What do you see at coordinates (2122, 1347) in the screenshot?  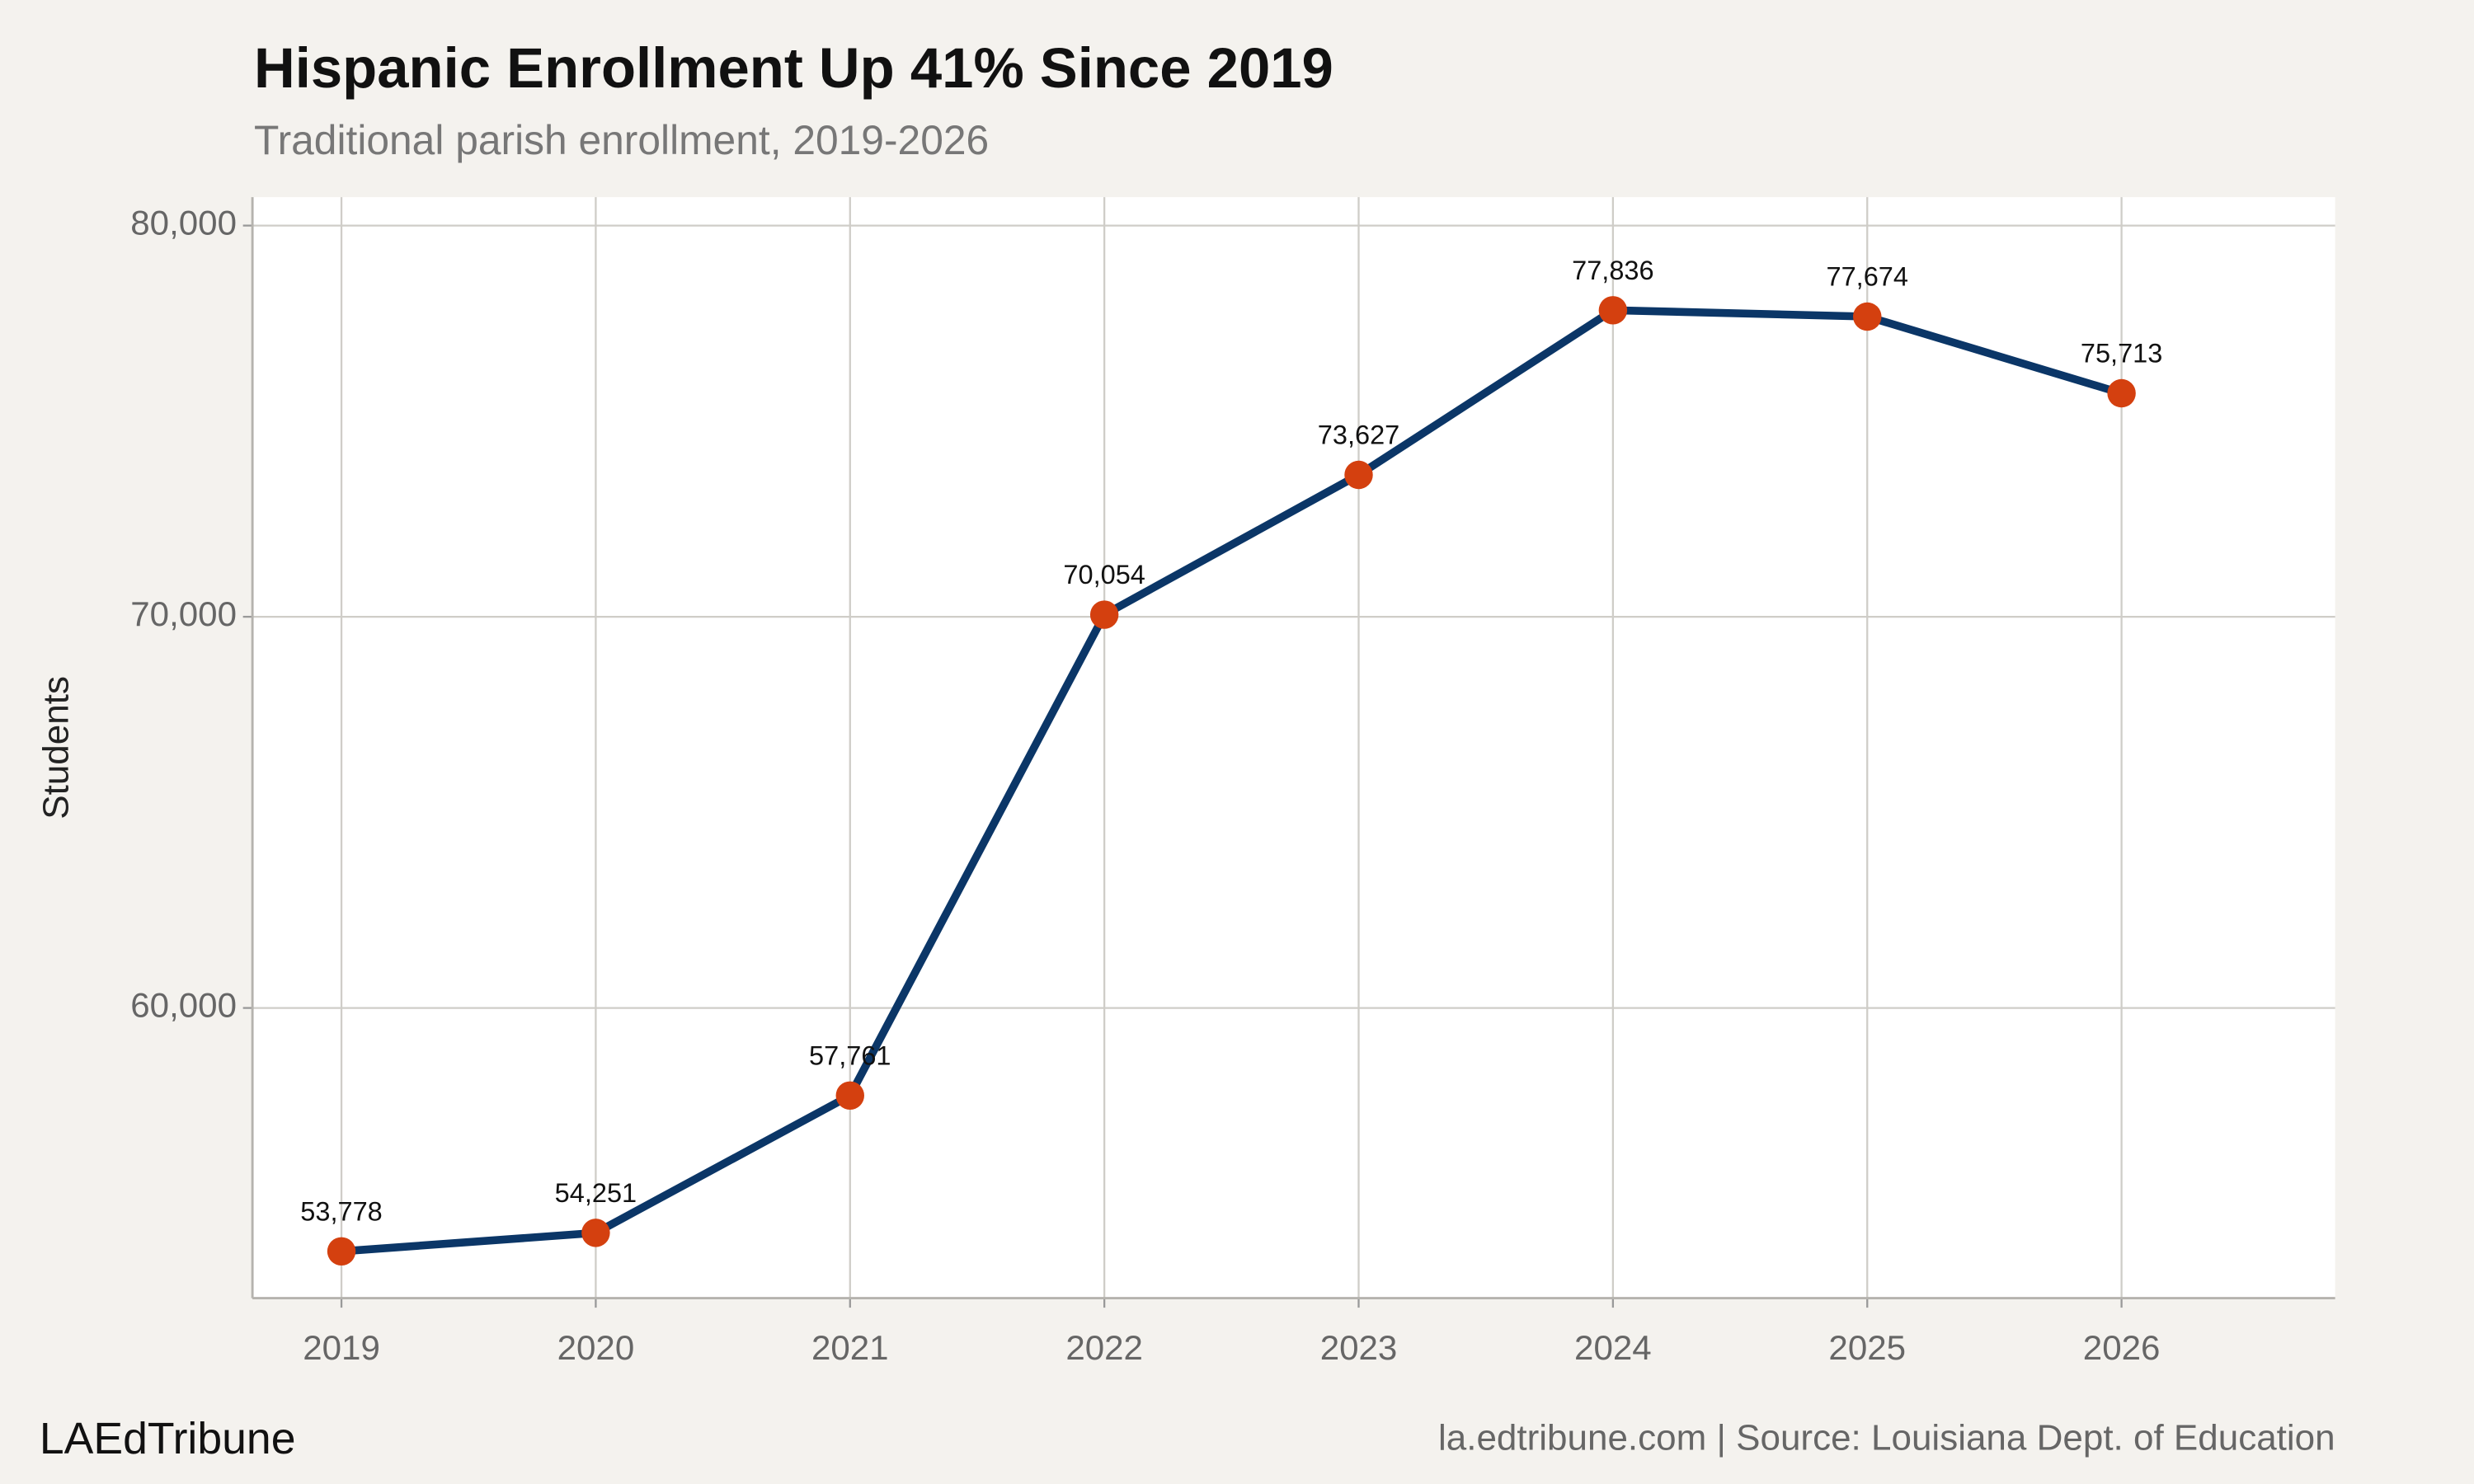 I see `x-tick-label: 2026` at bounding box center [2122, 1347].